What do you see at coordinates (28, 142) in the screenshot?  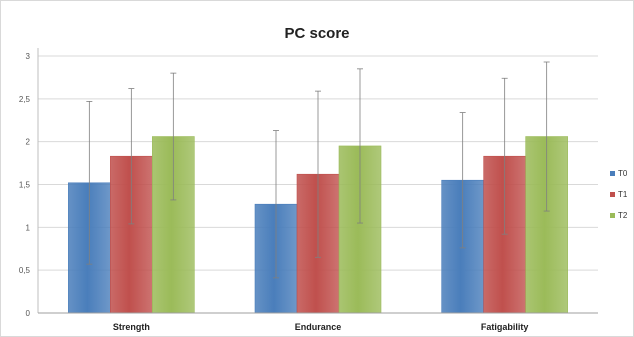 I see `y-tick-label: 2` at bounding box center [28, 142].